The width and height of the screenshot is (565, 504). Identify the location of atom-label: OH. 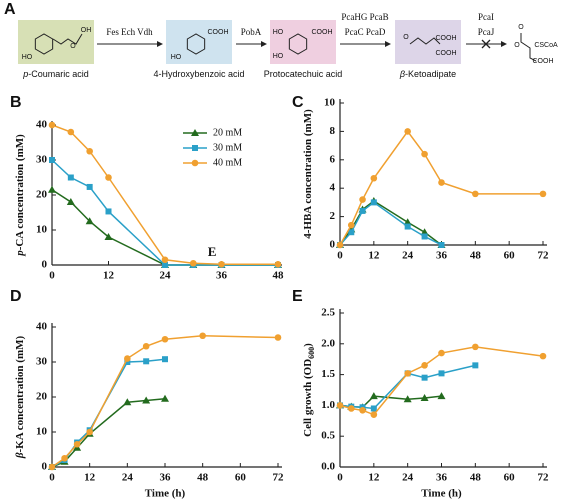
(86, 30).